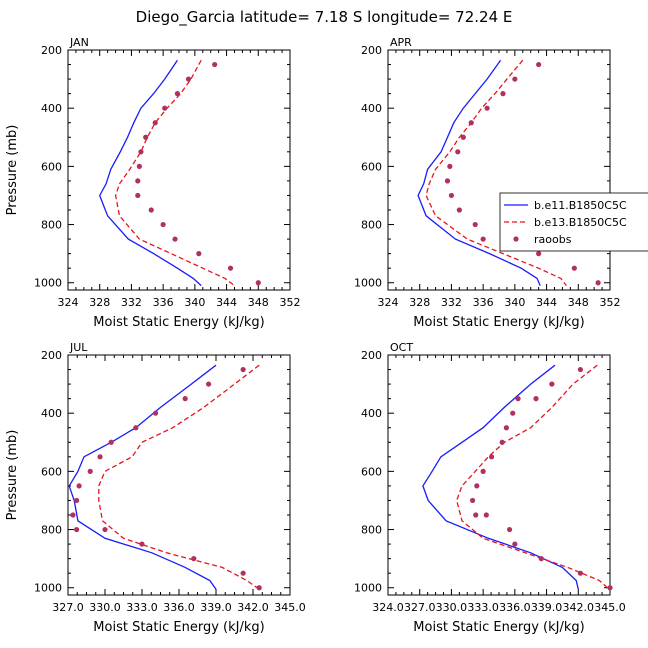  I want to click on legend: b.e11.B1850C5C b.e13.B1850C5C raoobs, so click(573, 222).